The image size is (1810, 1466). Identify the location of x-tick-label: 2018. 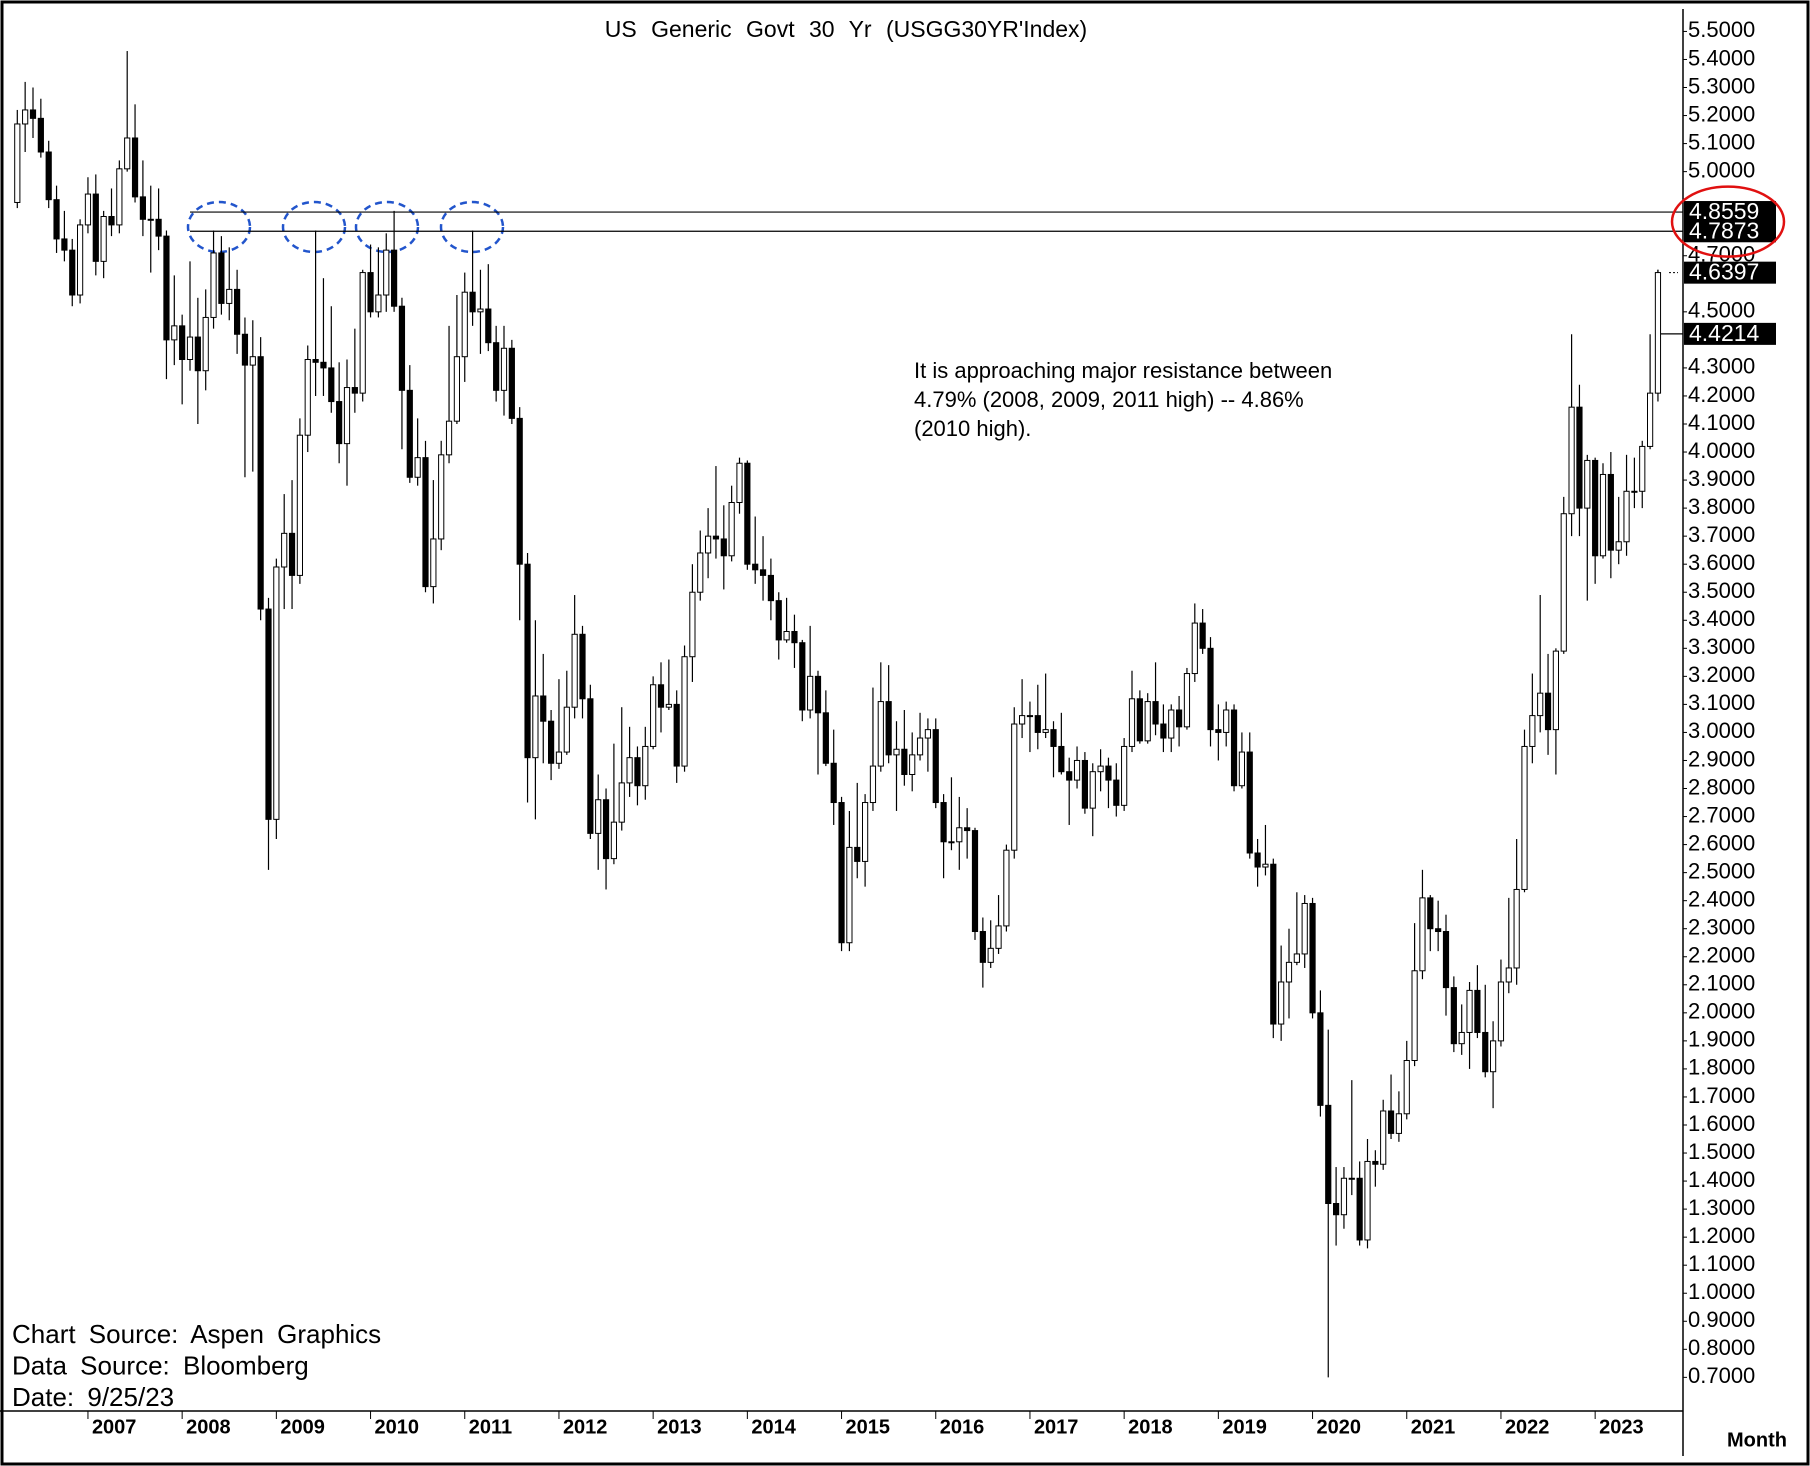
(1150, 1427).